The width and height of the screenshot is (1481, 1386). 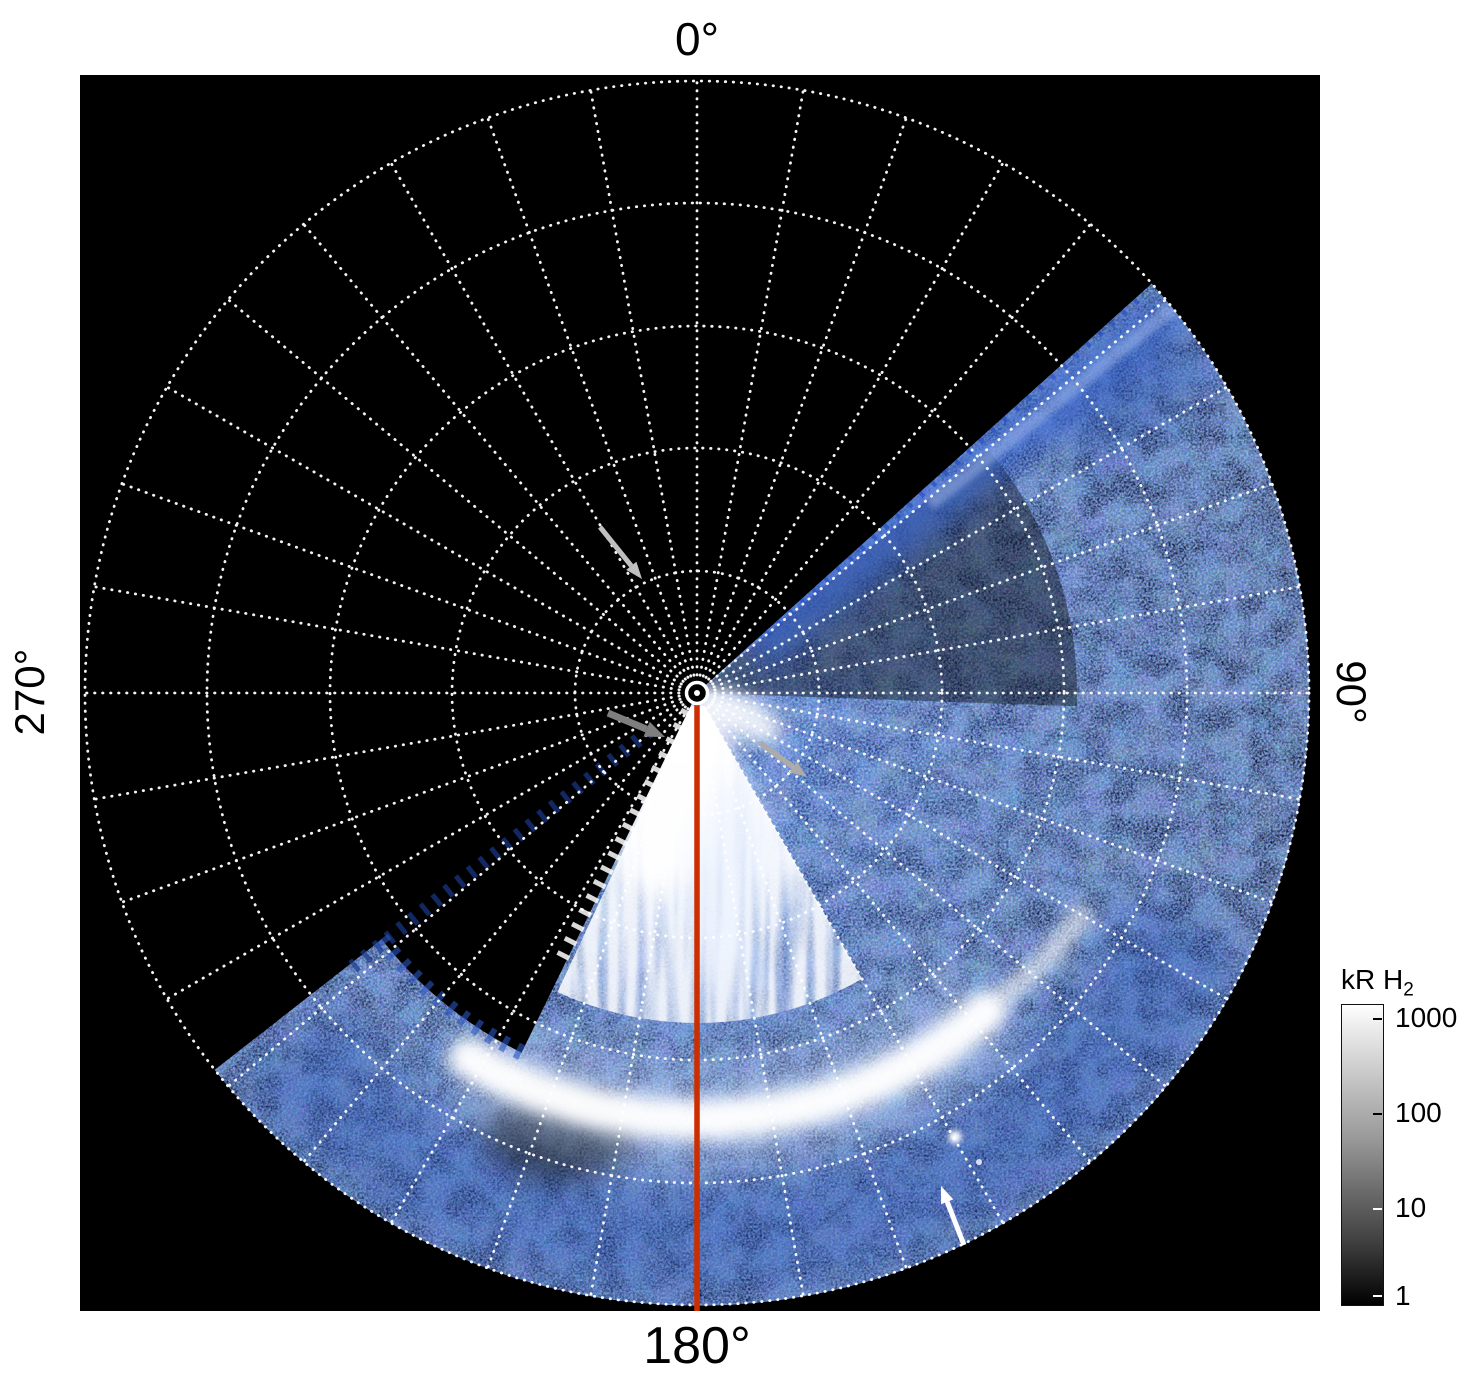 I want to click on bright-spot, so click(x=955, y=1137).